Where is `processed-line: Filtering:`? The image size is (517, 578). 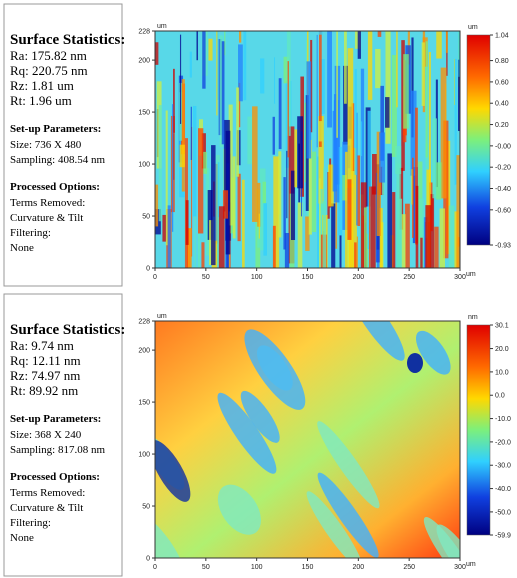
processed-line: Filtering: is located at coordinates (30, 523).